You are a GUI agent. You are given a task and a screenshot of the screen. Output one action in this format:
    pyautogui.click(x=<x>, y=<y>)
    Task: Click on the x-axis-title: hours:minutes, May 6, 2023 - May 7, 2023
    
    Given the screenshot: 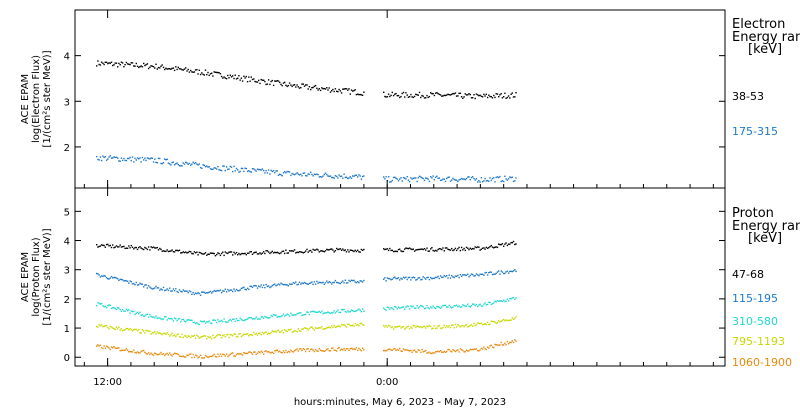 What is the action you would take?
    pyautogui.click(x=400, y=402)
    